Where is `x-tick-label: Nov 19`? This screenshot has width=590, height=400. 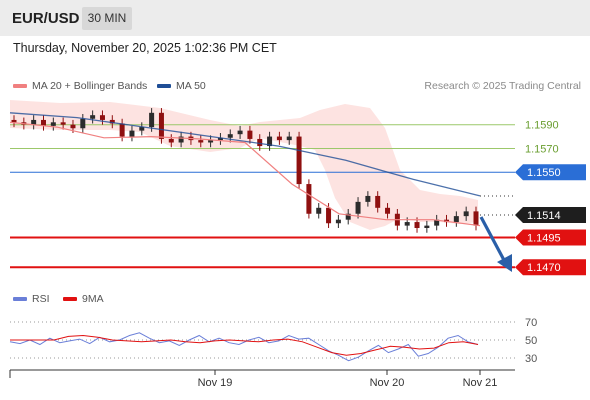
x-tick-label: Nov 19 is located at coordinates (215, 383).